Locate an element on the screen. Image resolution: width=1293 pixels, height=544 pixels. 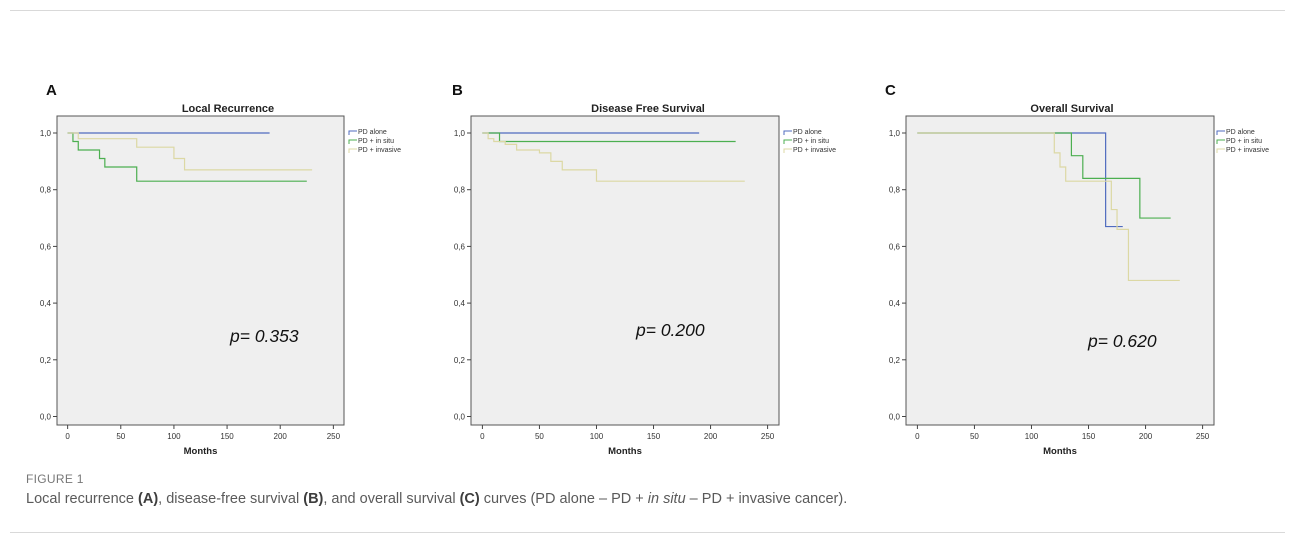
panel-letter: C is located at coordinates (890, 90).